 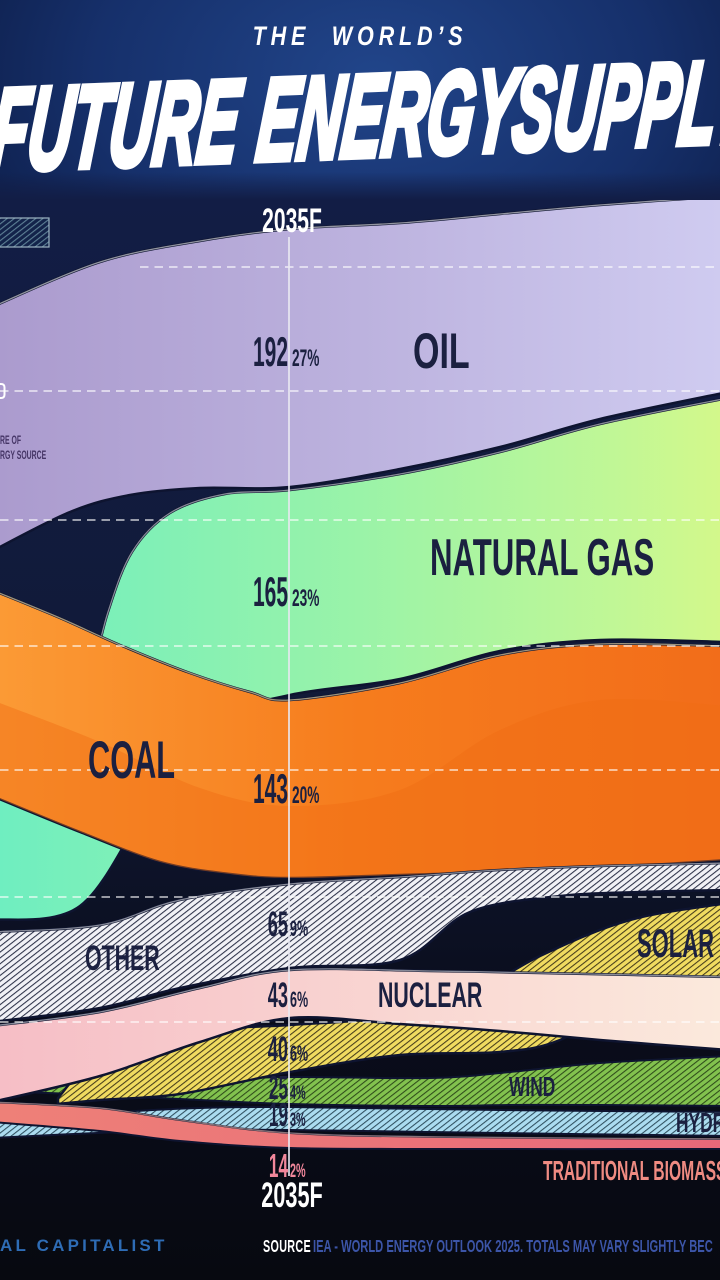 I want to click on svg-text: 9%, so click(x=299, y=928).